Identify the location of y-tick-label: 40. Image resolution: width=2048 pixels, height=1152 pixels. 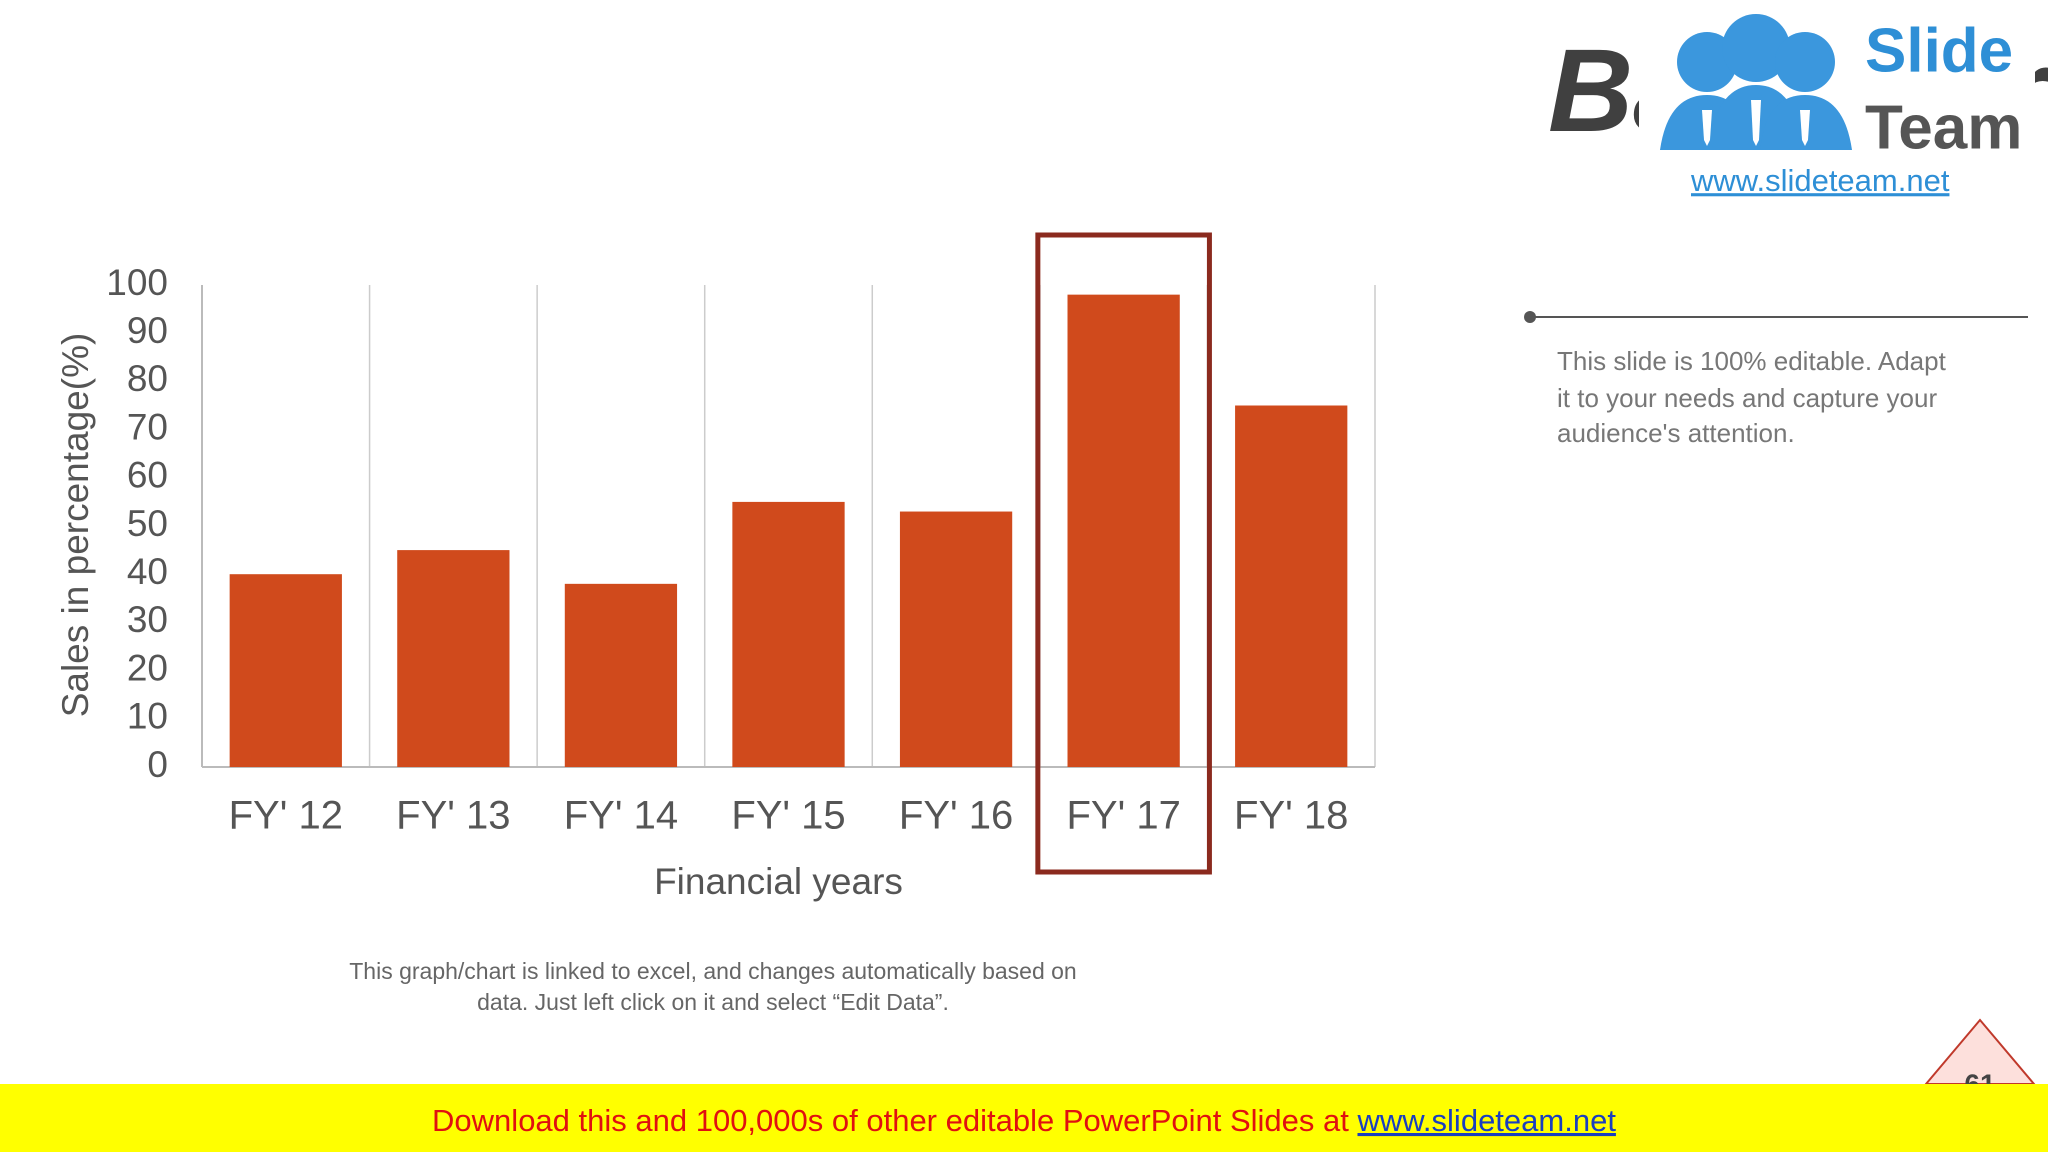
(147, 571).